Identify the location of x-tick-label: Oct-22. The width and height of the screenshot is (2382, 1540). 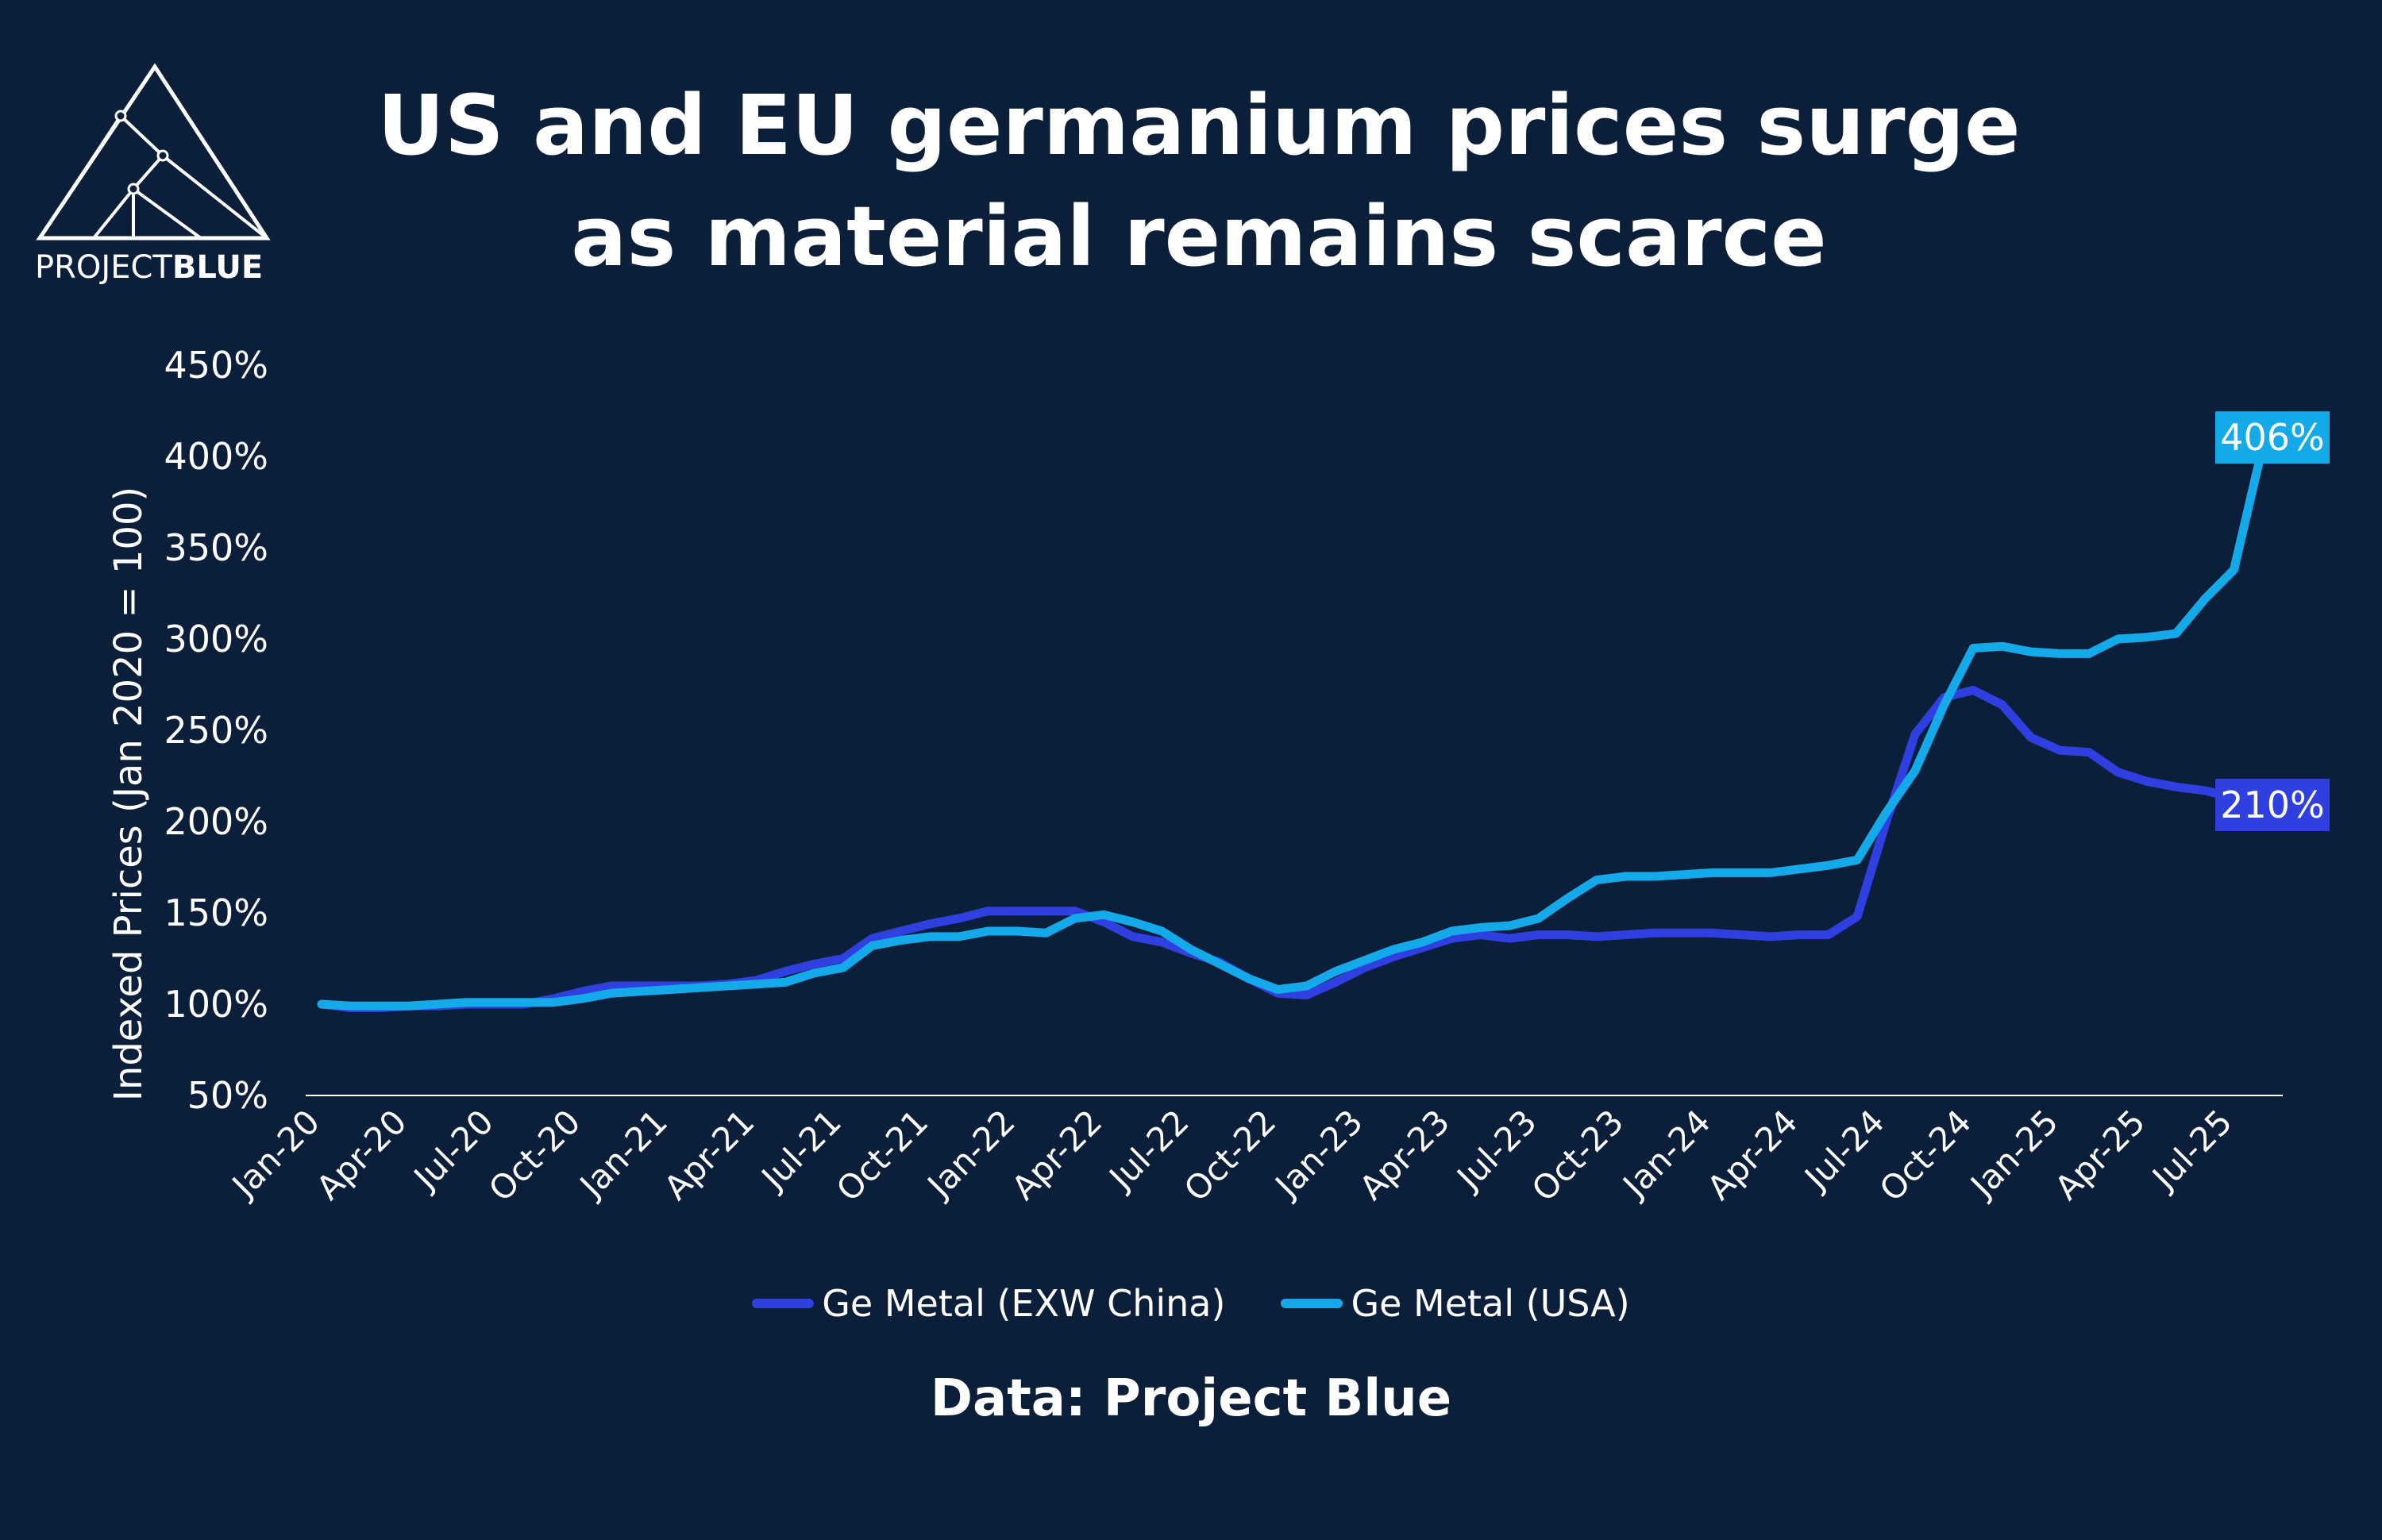
(1230, 1155).